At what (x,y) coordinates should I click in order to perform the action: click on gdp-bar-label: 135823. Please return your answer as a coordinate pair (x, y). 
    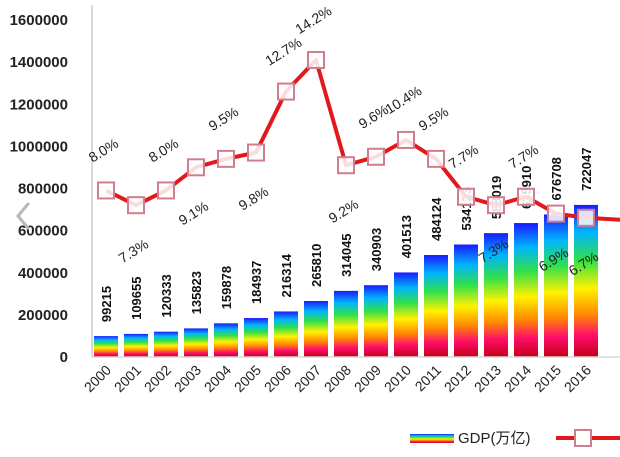
    Looking at the image, I should click on (196, 292).